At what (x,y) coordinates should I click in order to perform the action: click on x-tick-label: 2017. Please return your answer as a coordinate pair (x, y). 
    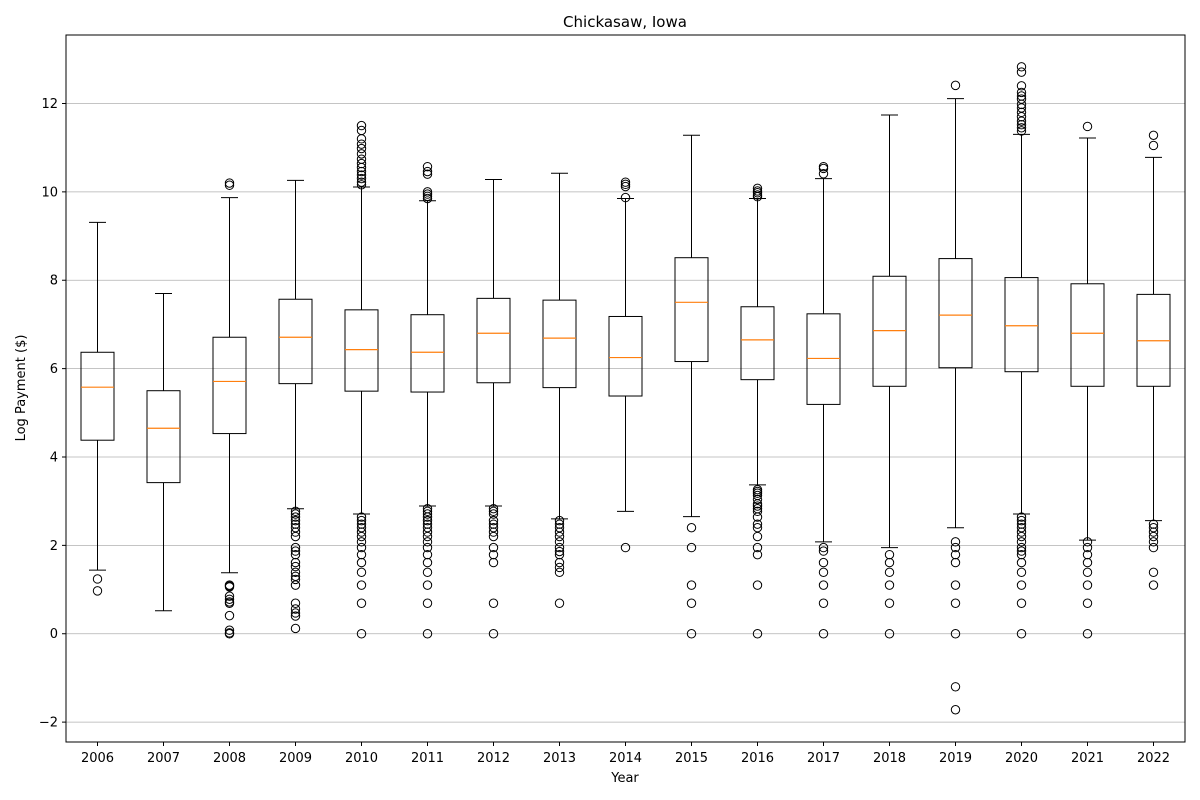
    Looking at the image, I should click on (823, 758).